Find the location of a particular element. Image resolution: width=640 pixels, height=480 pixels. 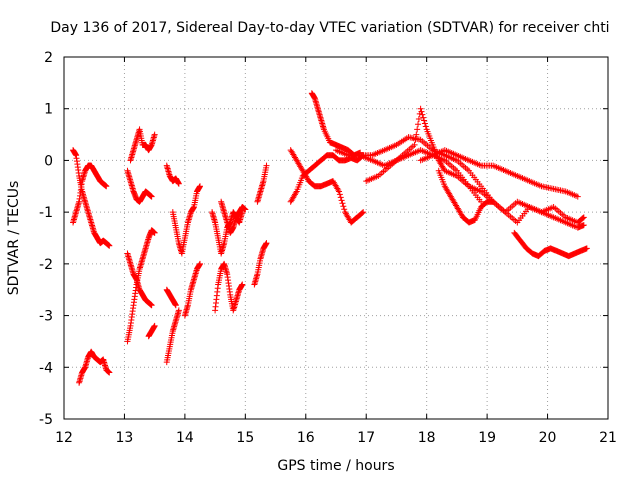

x-tick-label: 18 is located at coordinates (427, 438).